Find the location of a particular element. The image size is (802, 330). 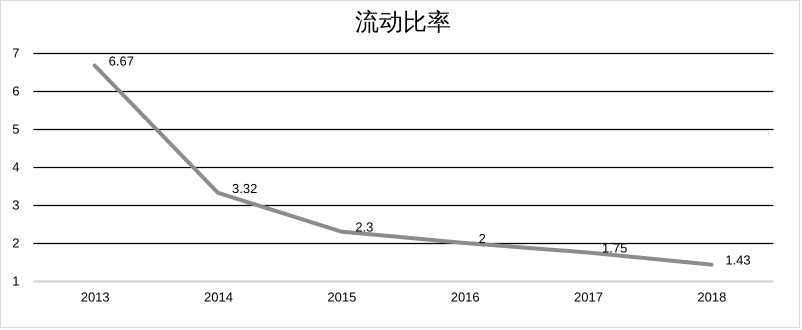

y-tick-label: 6 is located at coordinates (16, 91).